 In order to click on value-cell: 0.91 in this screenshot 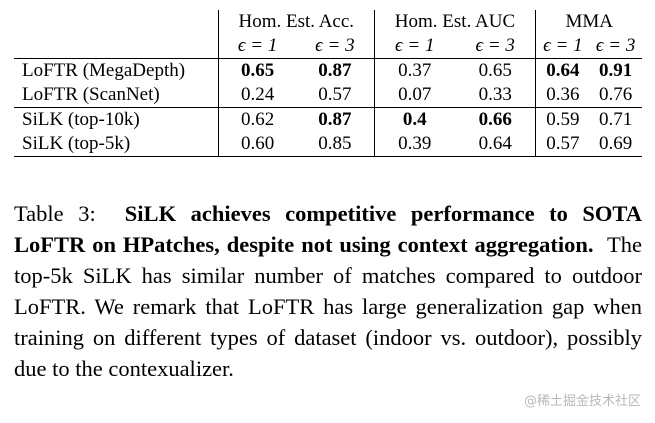, I will do `click(615, 70)`.